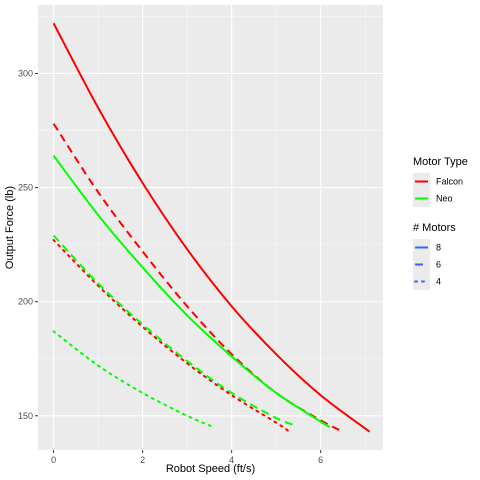 This screenshot has width=480, height=480. What do you see at coordinates (440, 162) in the screenshot?
I see `legend-title: Motor Type` at bounding box center [440, 162].